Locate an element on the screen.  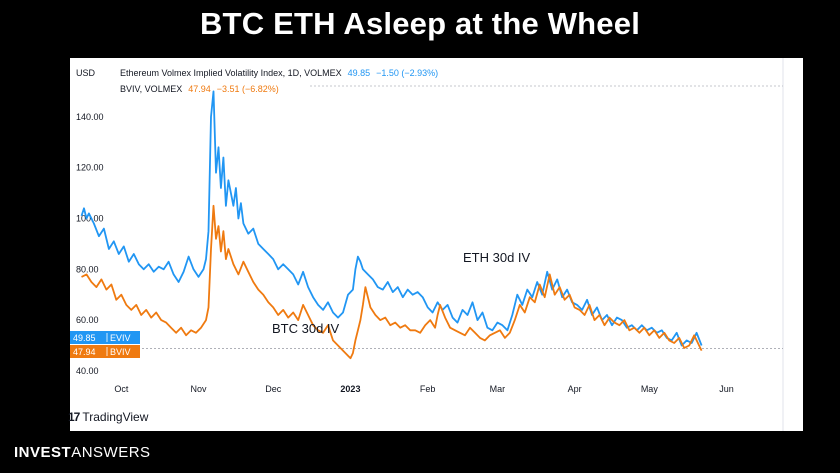
y-tick-label: 100.00 is located at coordinates (90, 218).